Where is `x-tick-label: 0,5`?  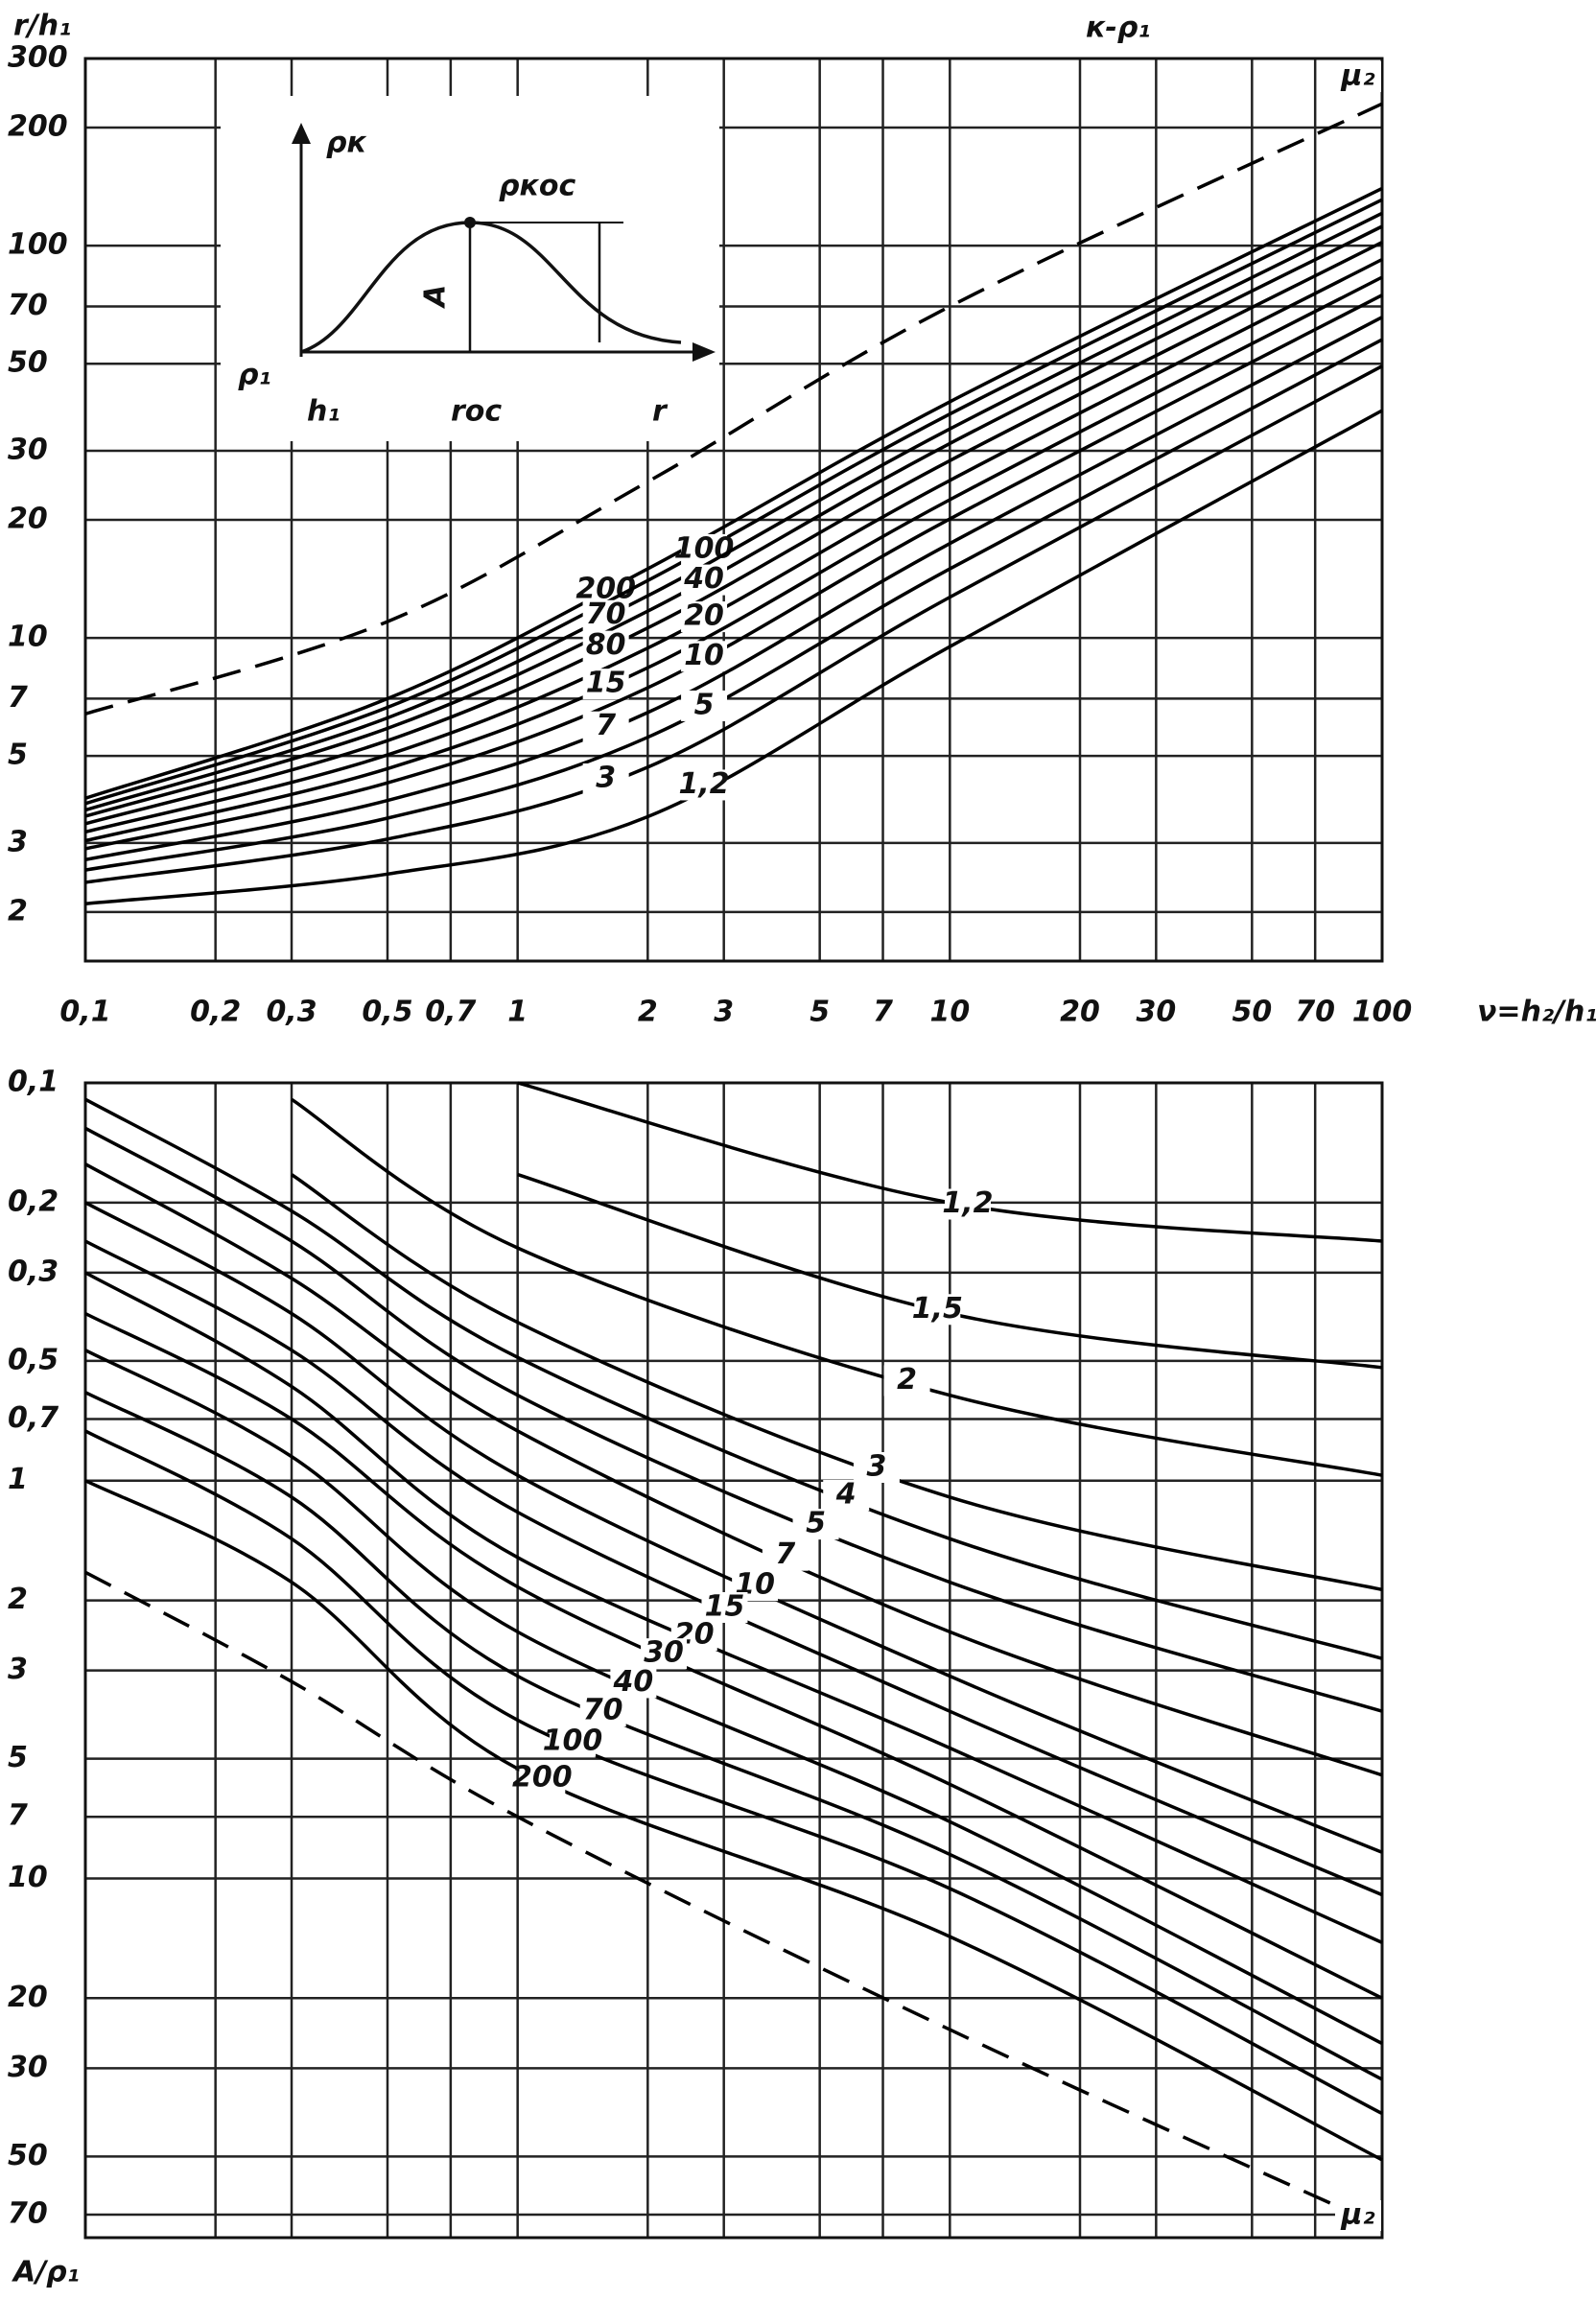 x-tick-label: 0,5 is located at coordinates (387, 1012).